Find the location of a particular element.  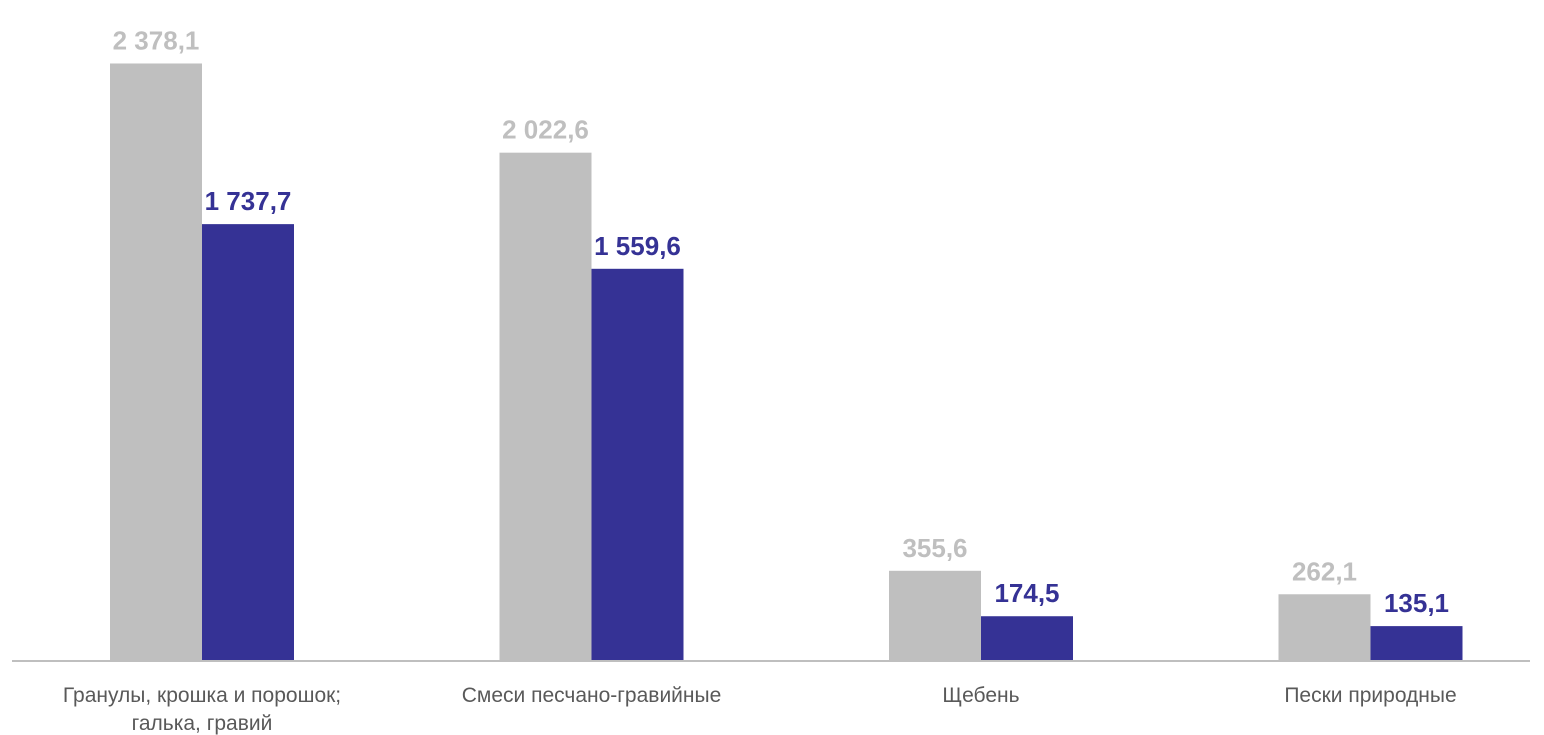

bar-series2-cat1 is located at coordinates (248, 442).